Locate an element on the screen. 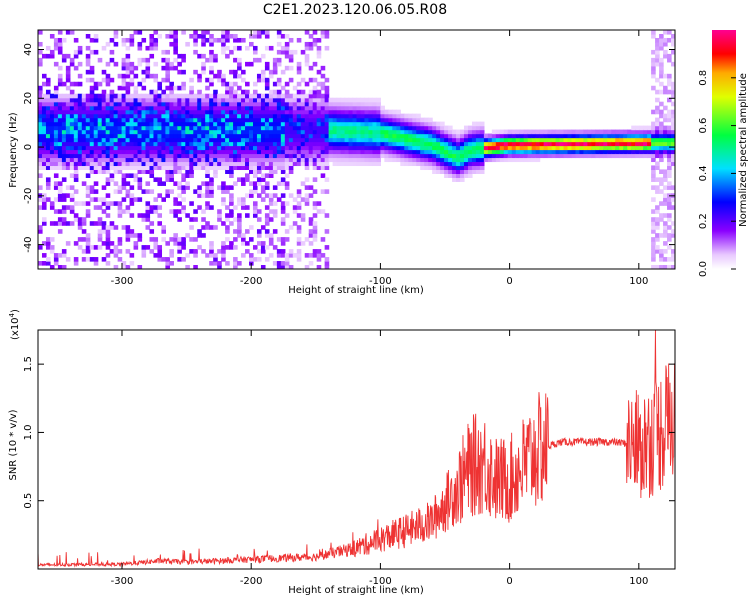  snr-x-tick-label: 0 is located at coordinates (509, 581).